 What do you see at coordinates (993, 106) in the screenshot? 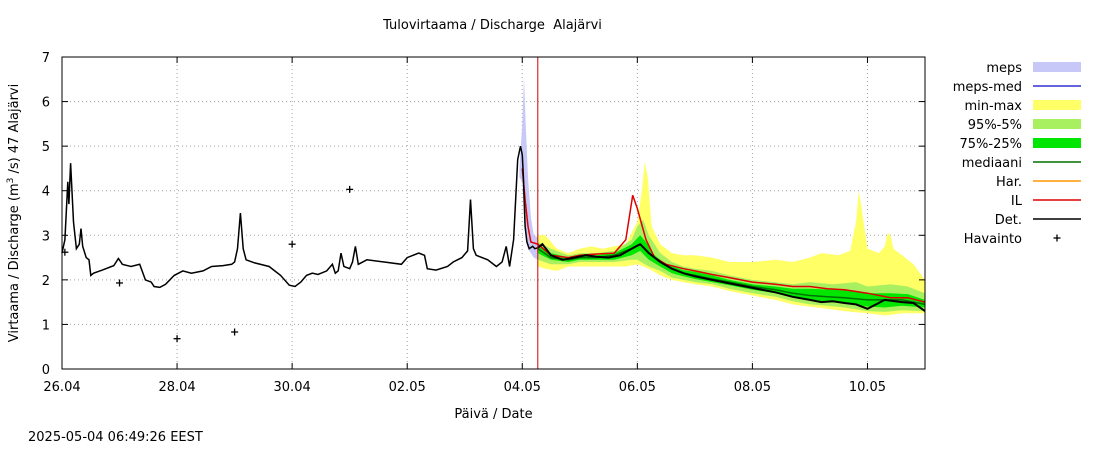
I see `legend-label: min-max` at bounding box center [993, 106].